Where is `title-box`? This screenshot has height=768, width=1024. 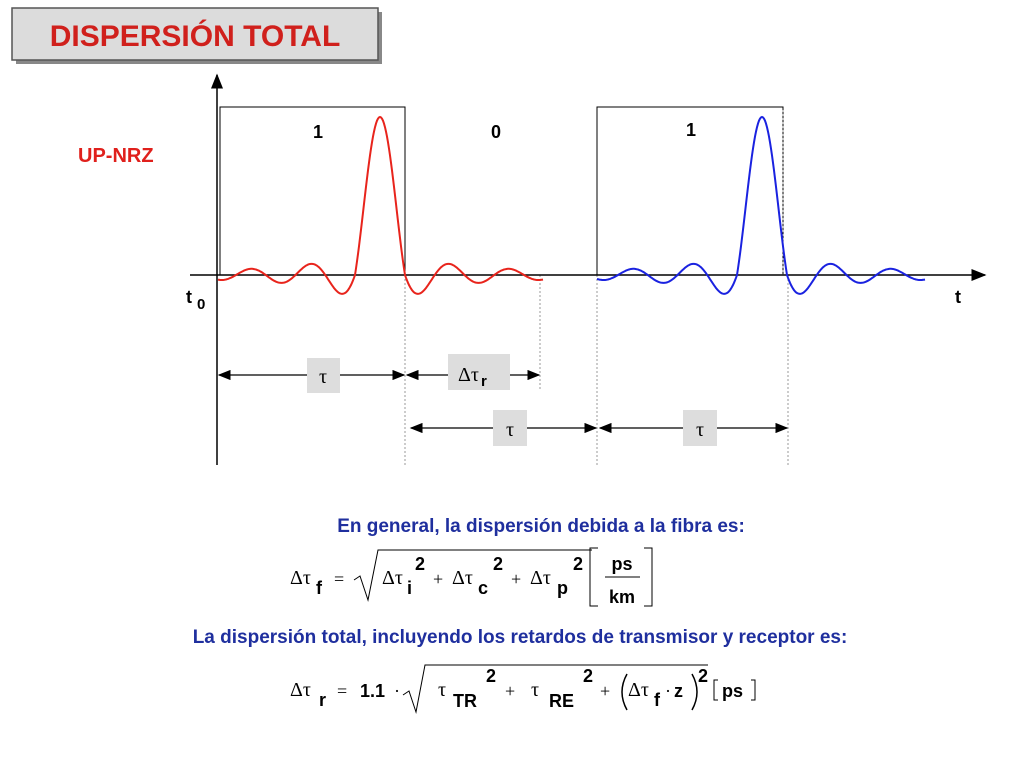 title-box is located at coordinates (195, 34).